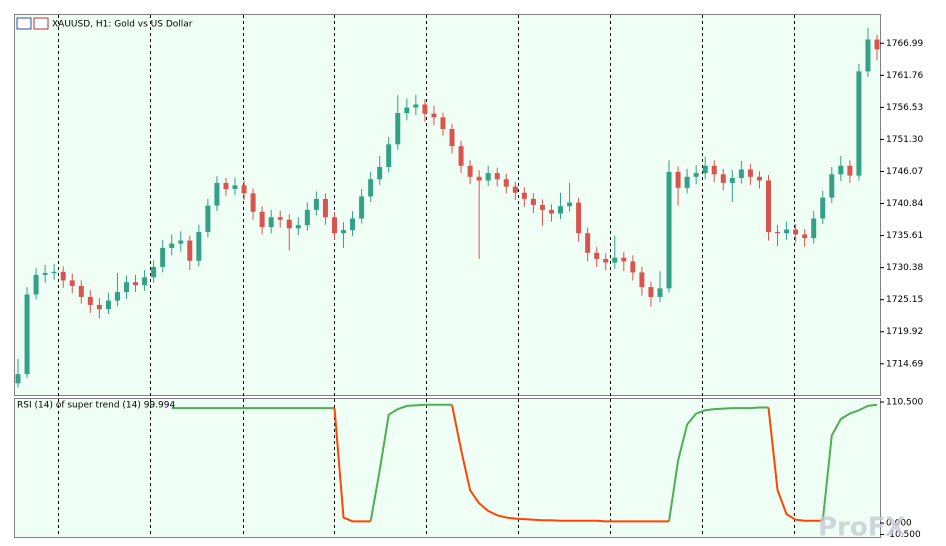 This screenshot has width=946, height=546. Describe the element at coordinates (904, 403) in the screenshot. I see `y-tick-label: 110.500` at that location.